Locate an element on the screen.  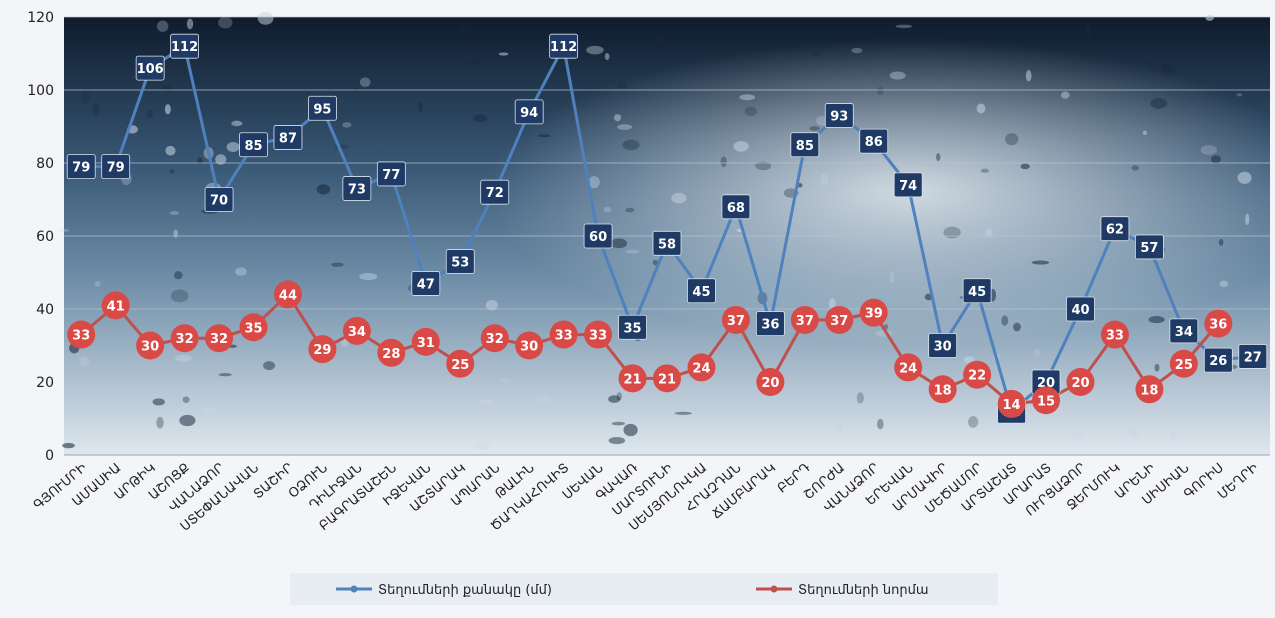
legend-label-norm: Տեղումների նորմա is located at coordinates (863, 590).